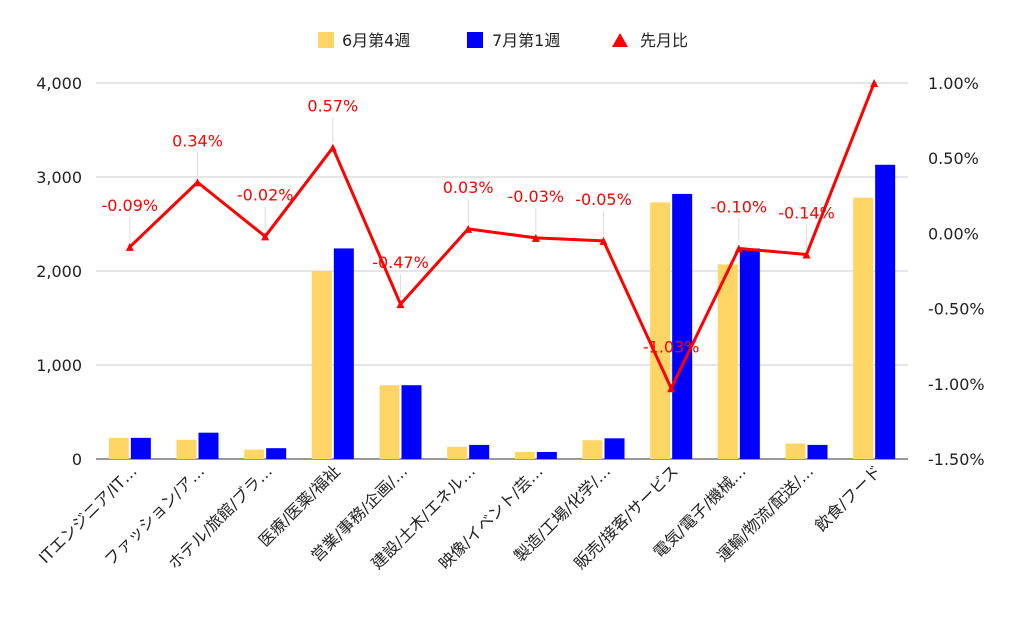 The height and width of the screenshot is (633, 1024). I want to click on legend-label-series-1: 6月第4週, so click(376, 40).